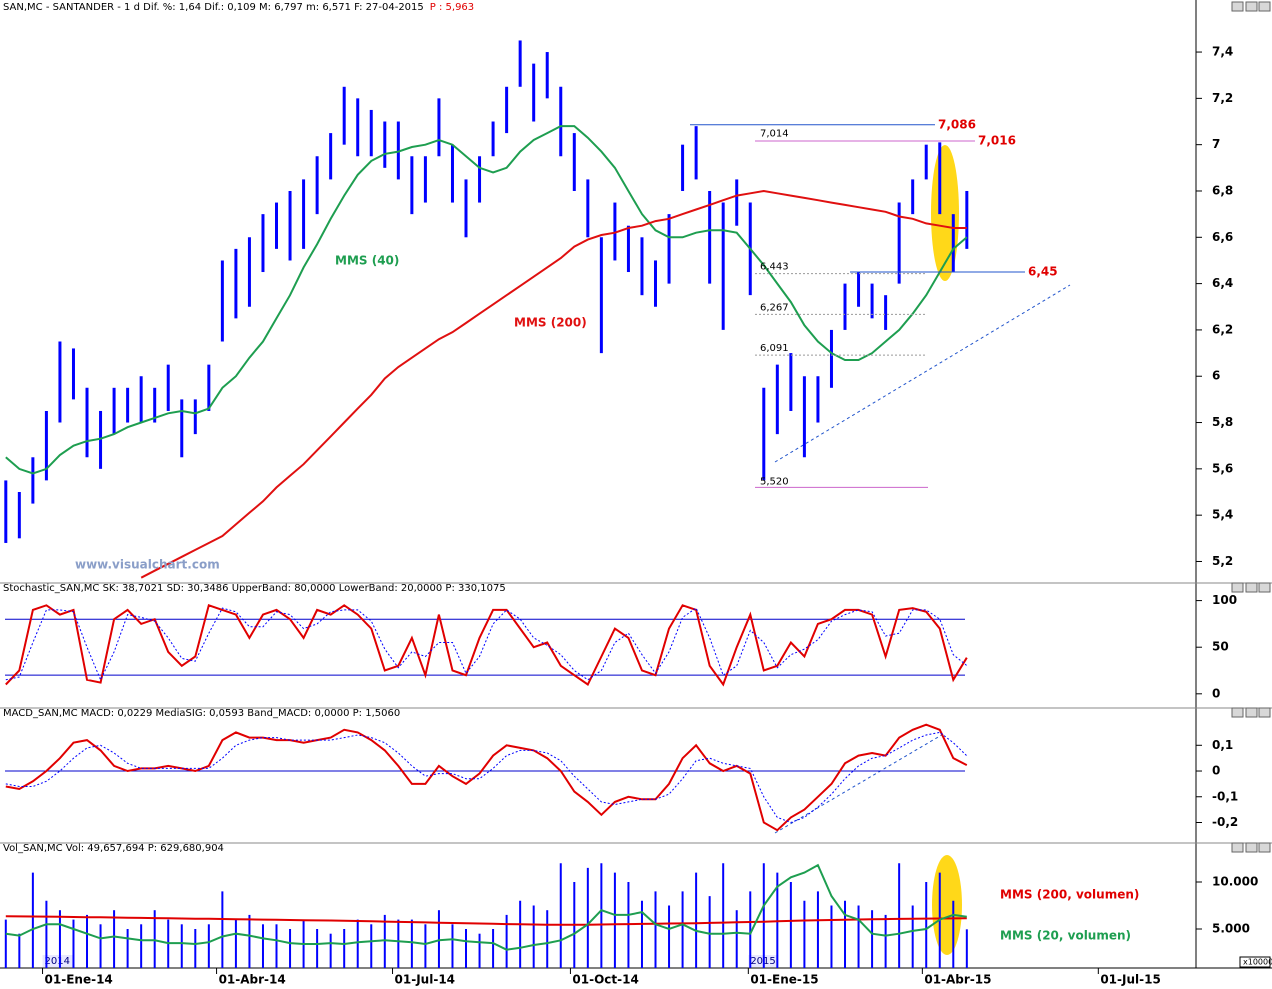  I want to click on y-tick-label: 5.000, so click(1231, 928).